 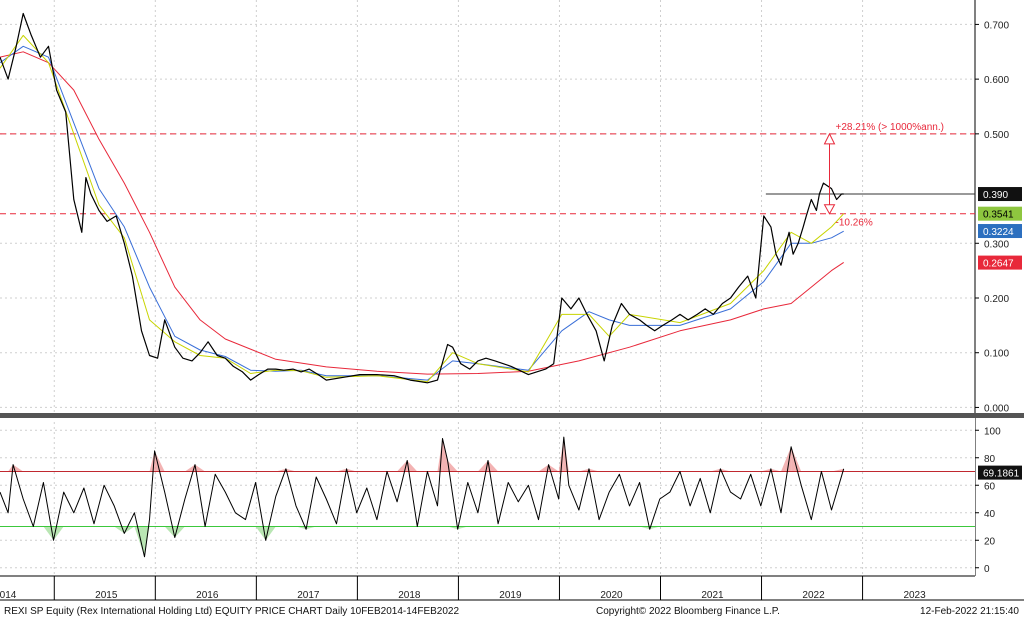 I want to click on x-tick-label: 2015, so click(x=106, y=595).